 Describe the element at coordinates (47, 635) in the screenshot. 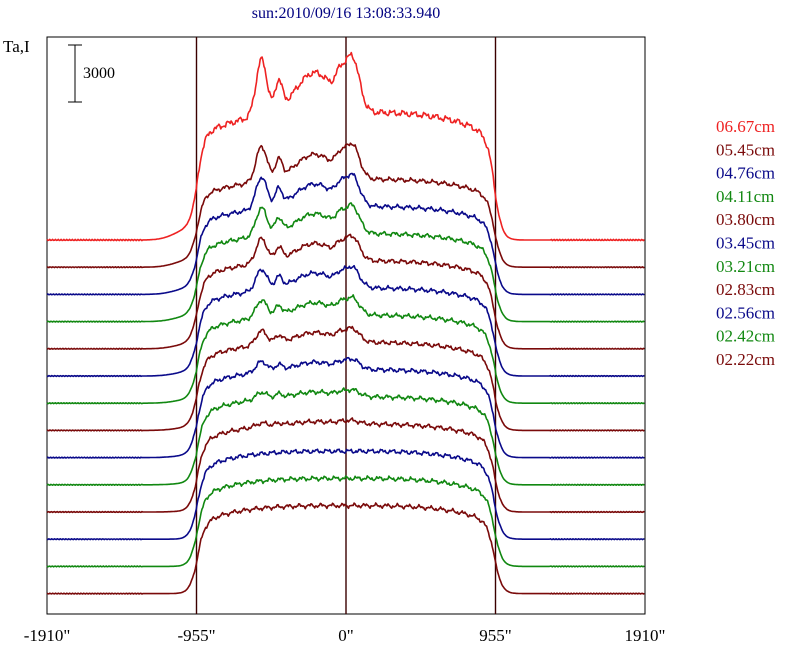

I see `x-tick-label-0: -1910"` at that location.